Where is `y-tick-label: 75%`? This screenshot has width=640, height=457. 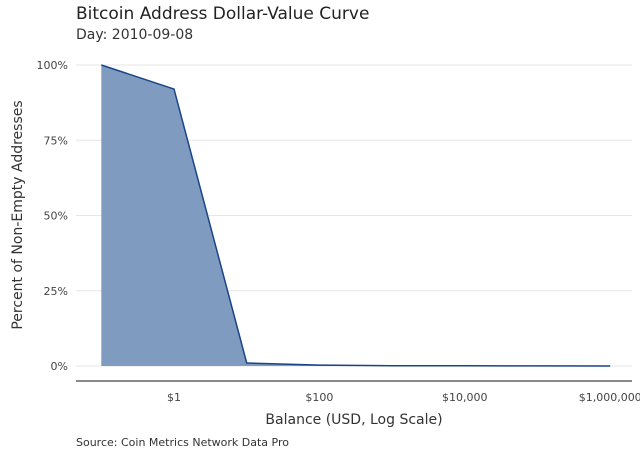 y-tick-label: 75% is located at coordinates (56, 140).